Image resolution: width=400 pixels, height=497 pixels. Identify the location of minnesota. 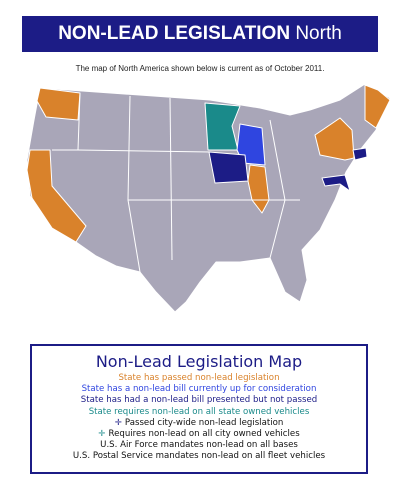
(222, 126).